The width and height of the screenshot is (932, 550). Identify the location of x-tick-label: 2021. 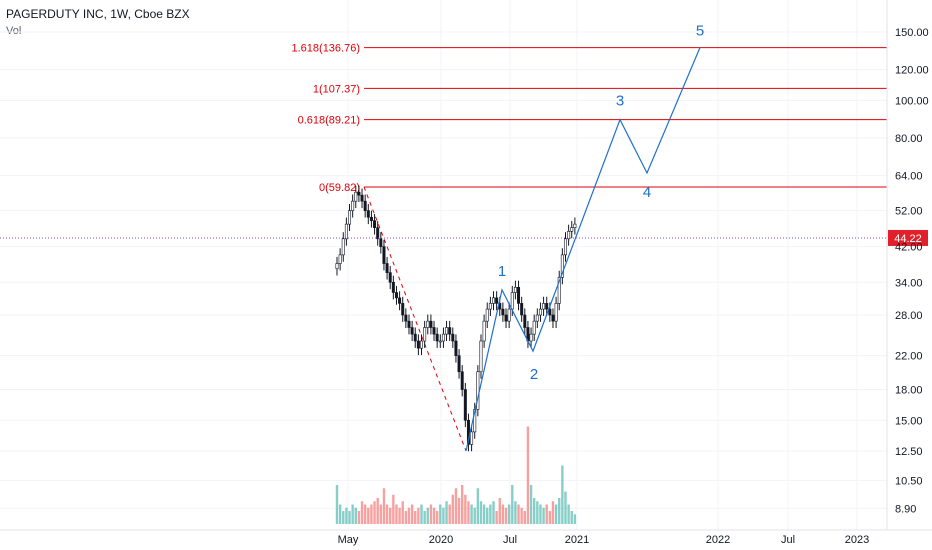
(577, 540).